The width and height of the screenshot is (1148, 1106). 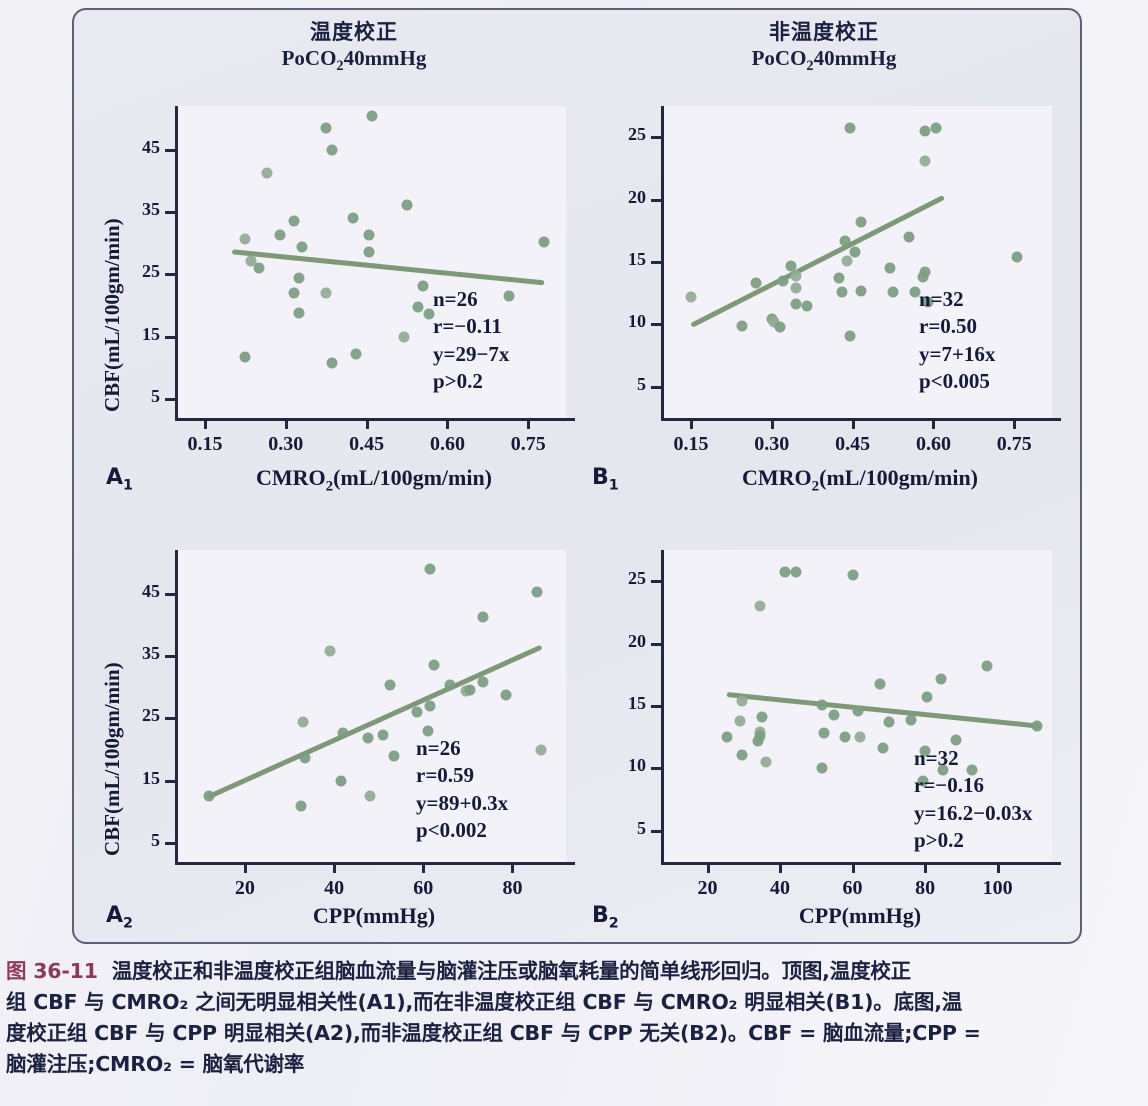 What do you see at coordinates (334, 888) in the screenshot?
I see `x-tick-label: 40` at bounding box center [334, 888].